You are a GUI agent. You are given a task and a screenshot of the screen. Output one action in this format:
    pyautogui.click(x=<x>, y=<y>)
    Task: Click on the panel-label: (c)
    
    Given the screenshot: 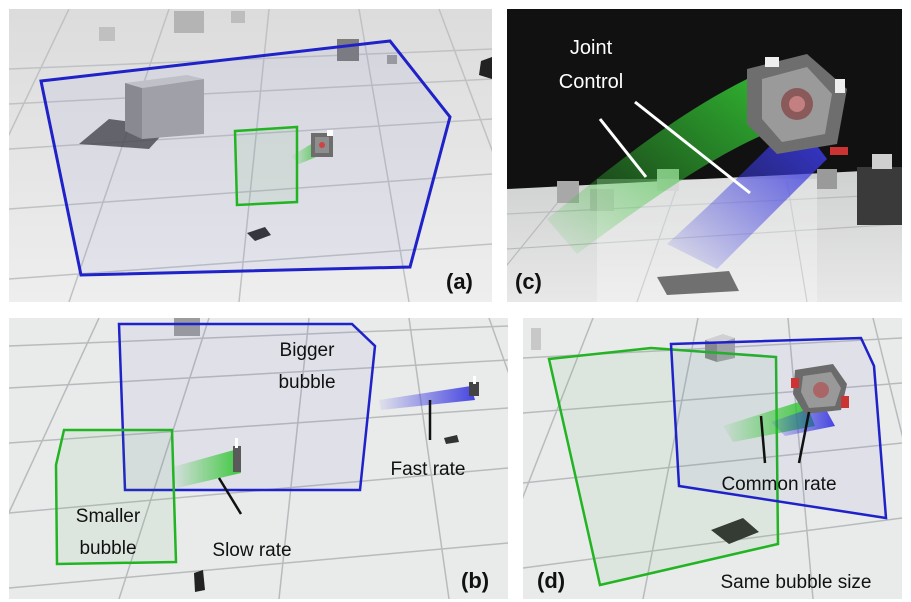 What is the action you would take?
    pyautogui.click(x=528, y=281)
    